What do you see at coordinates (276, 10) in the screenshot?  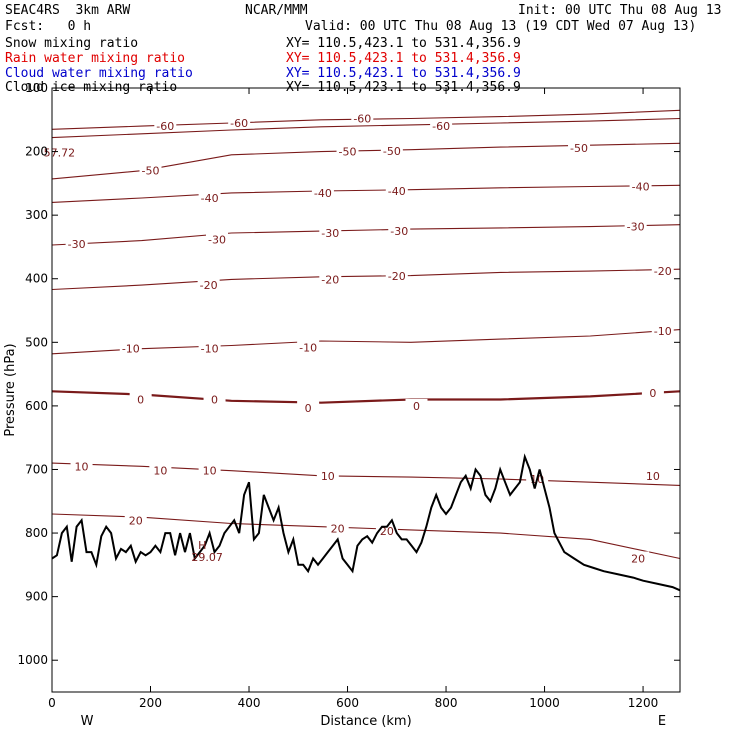 I see `organization: NCAR/MMM` at bounding box center [276, 10].